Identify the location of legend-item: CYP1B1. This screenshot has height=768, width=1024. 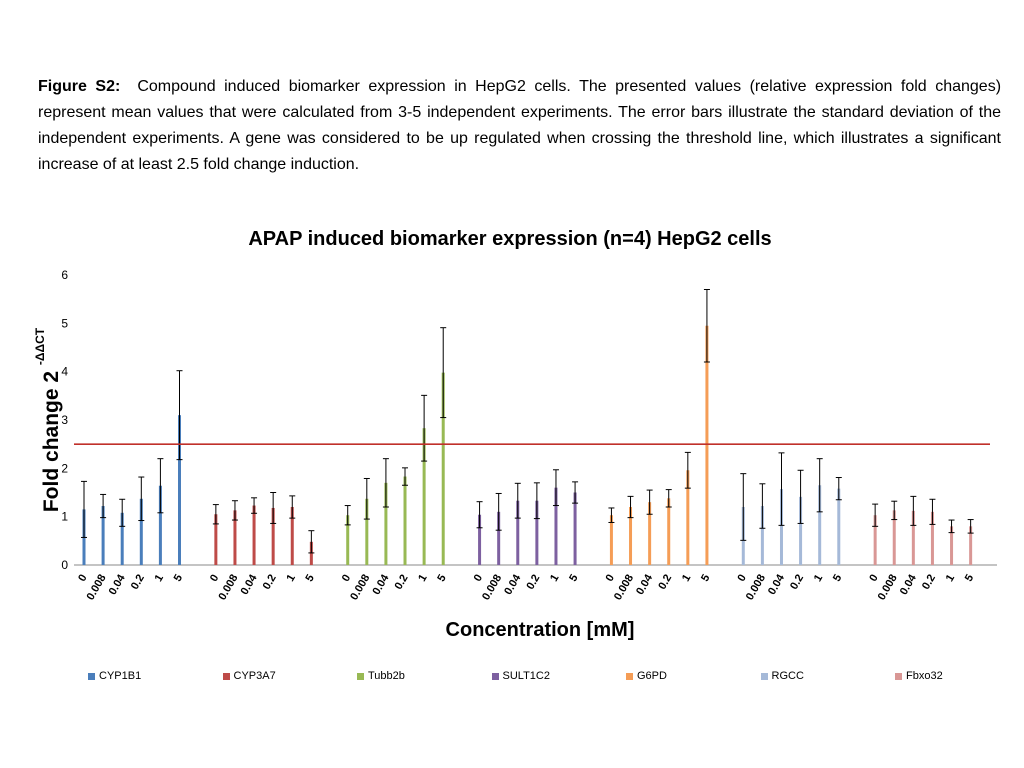
(114, 676).